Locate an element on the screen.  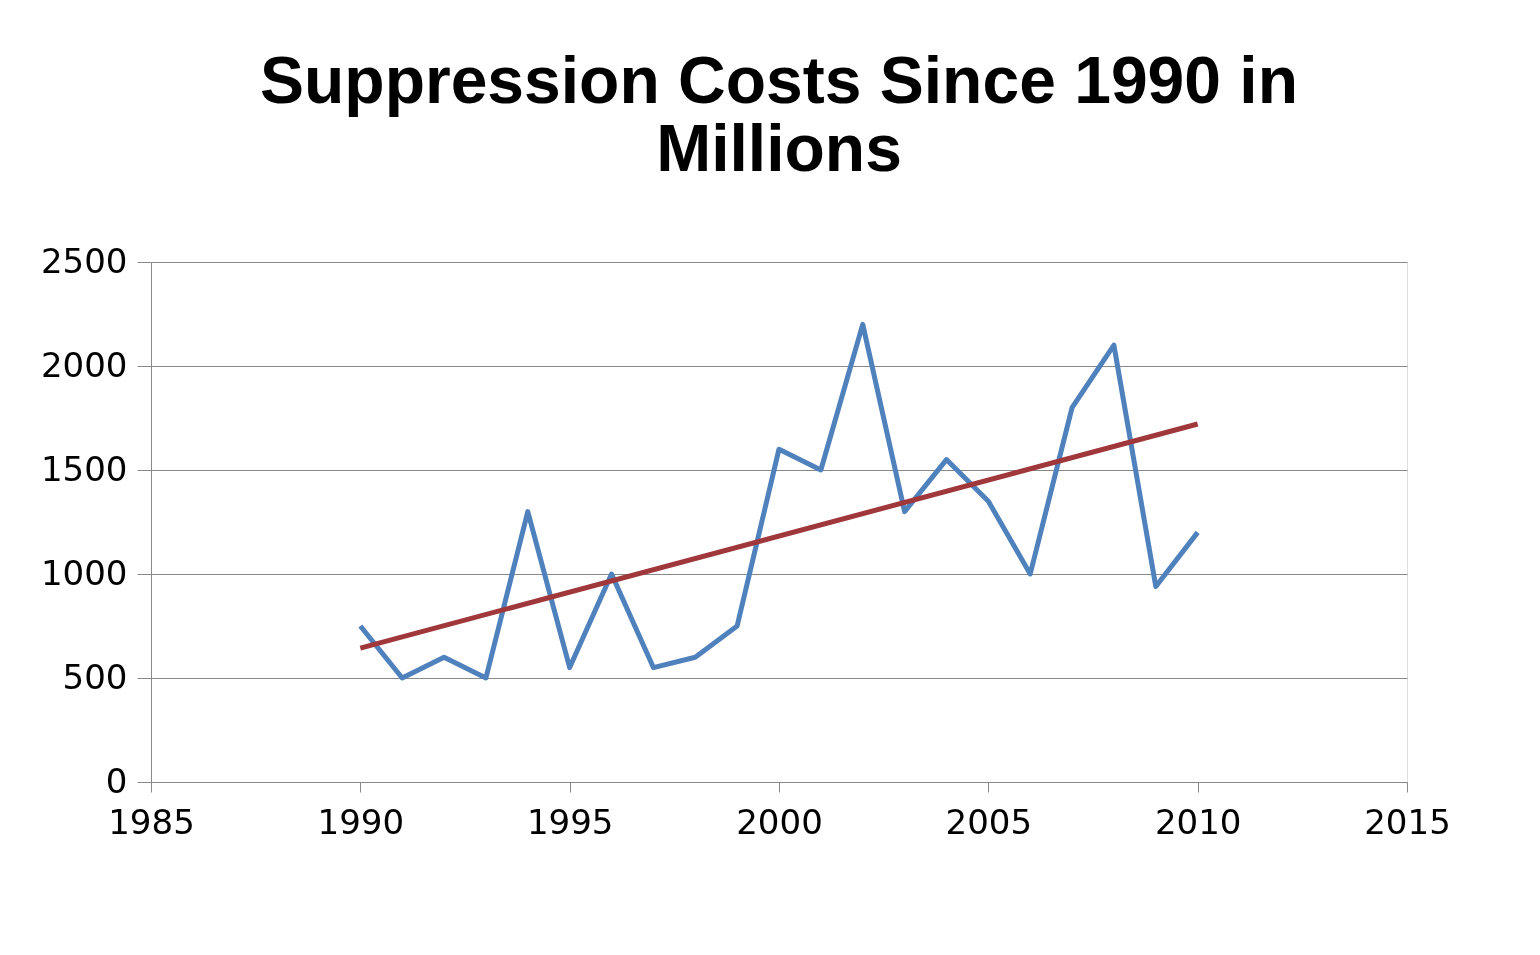
x-tick-label: 1995 is located at coordinates (570, 821).